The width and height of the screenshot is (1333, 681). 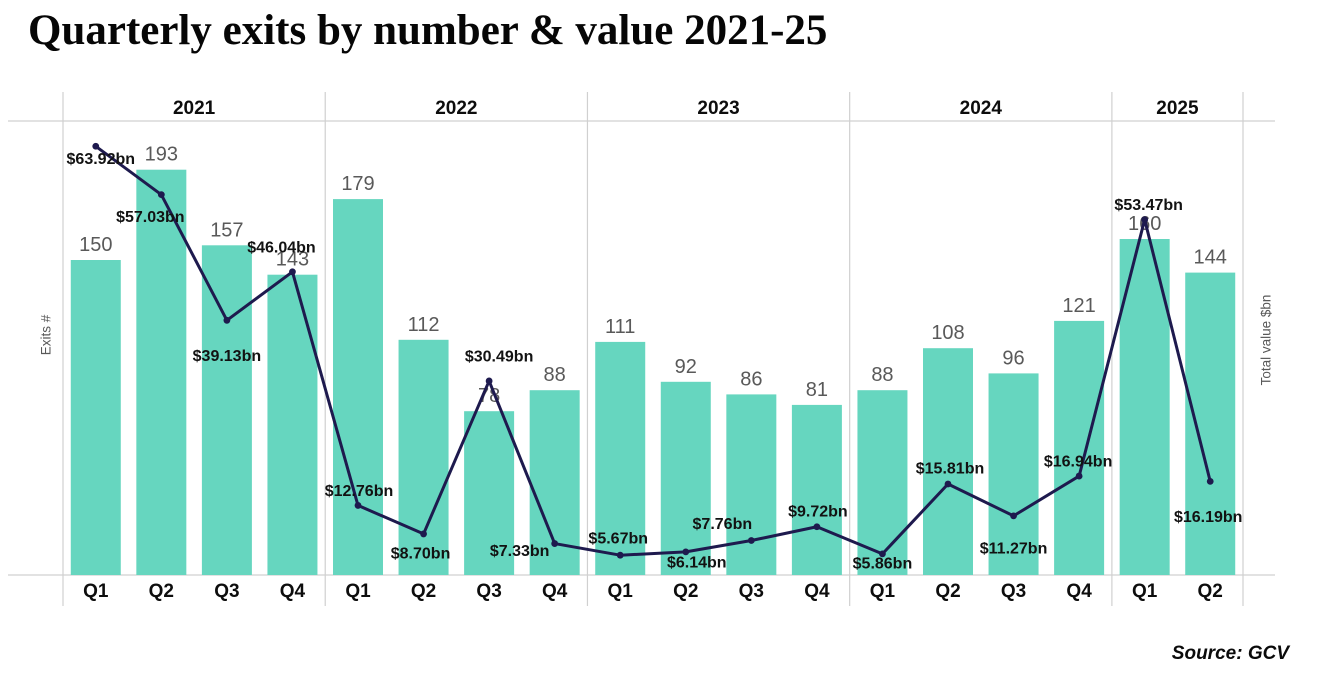 I want to click on bar-count-label: 92, so click(x=686, y=367).